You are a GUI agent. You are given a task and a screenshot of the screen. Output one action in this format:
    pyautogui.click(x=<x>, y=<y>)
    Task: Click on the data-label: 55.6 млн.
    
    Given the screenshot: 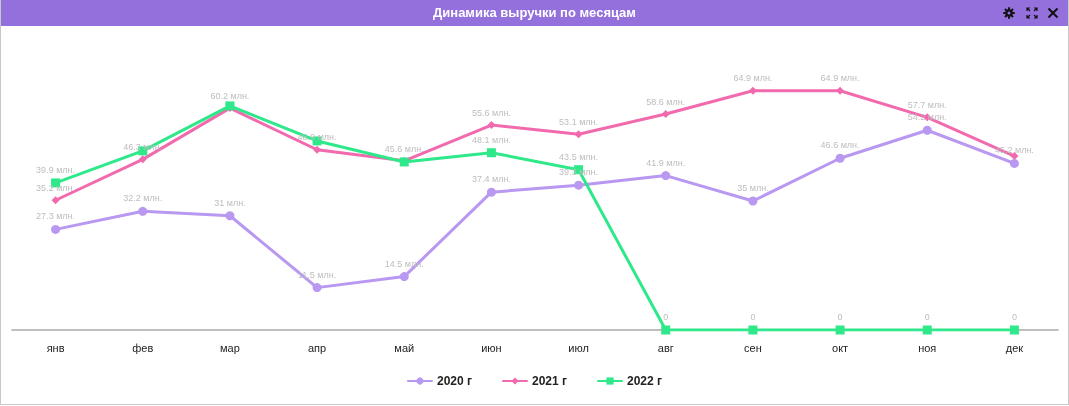 What is the action you would take?
    pyautogui.click(x=491, y=112)
    